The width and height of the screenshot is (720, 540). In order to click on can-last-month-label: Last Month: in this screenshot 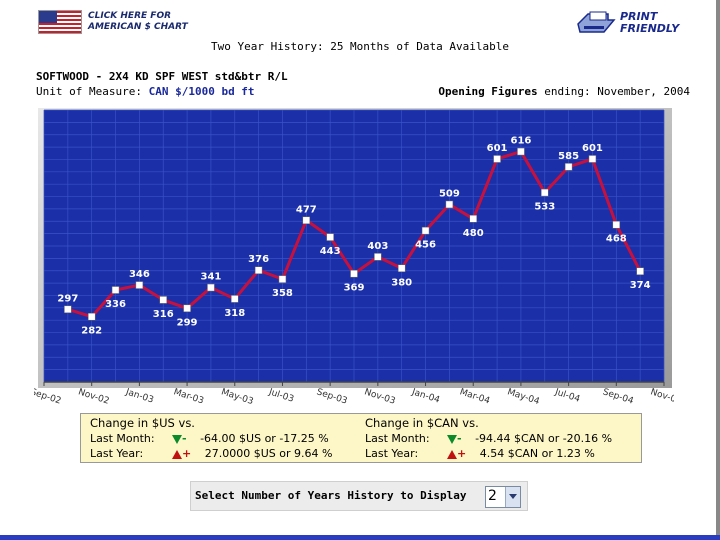, I will do `click(397, 438)`.